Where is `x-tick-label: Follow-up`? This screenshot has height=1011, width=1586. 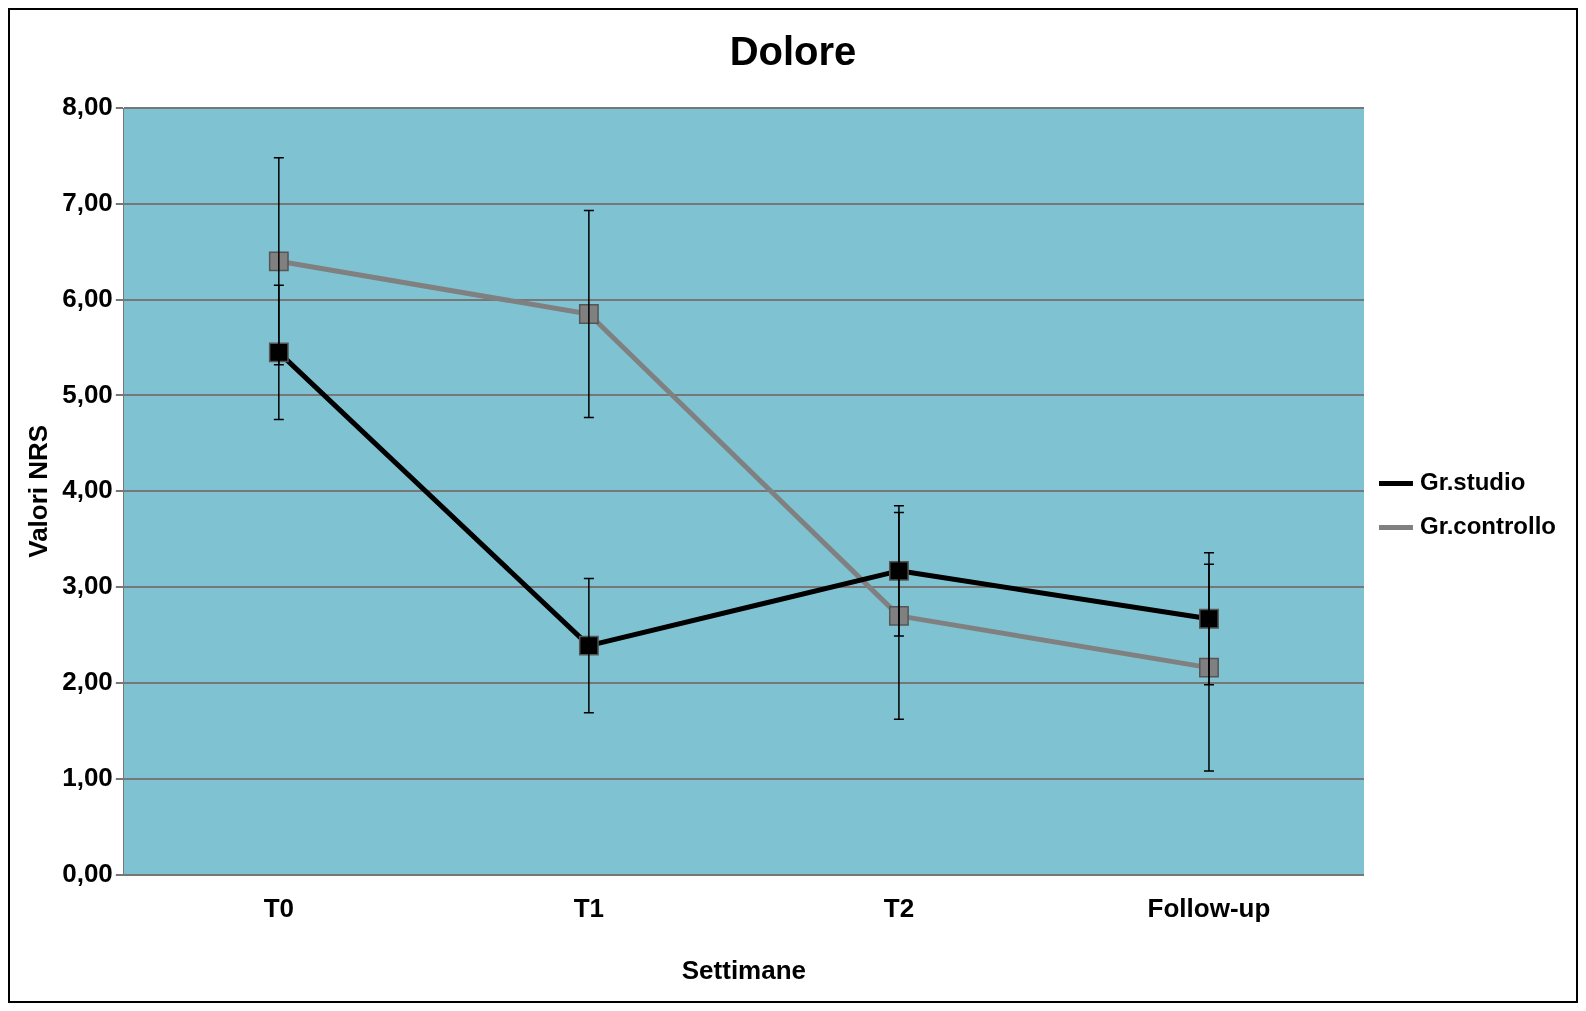 x-tick-label: Follow-up is located at coordinates (1209, 908).